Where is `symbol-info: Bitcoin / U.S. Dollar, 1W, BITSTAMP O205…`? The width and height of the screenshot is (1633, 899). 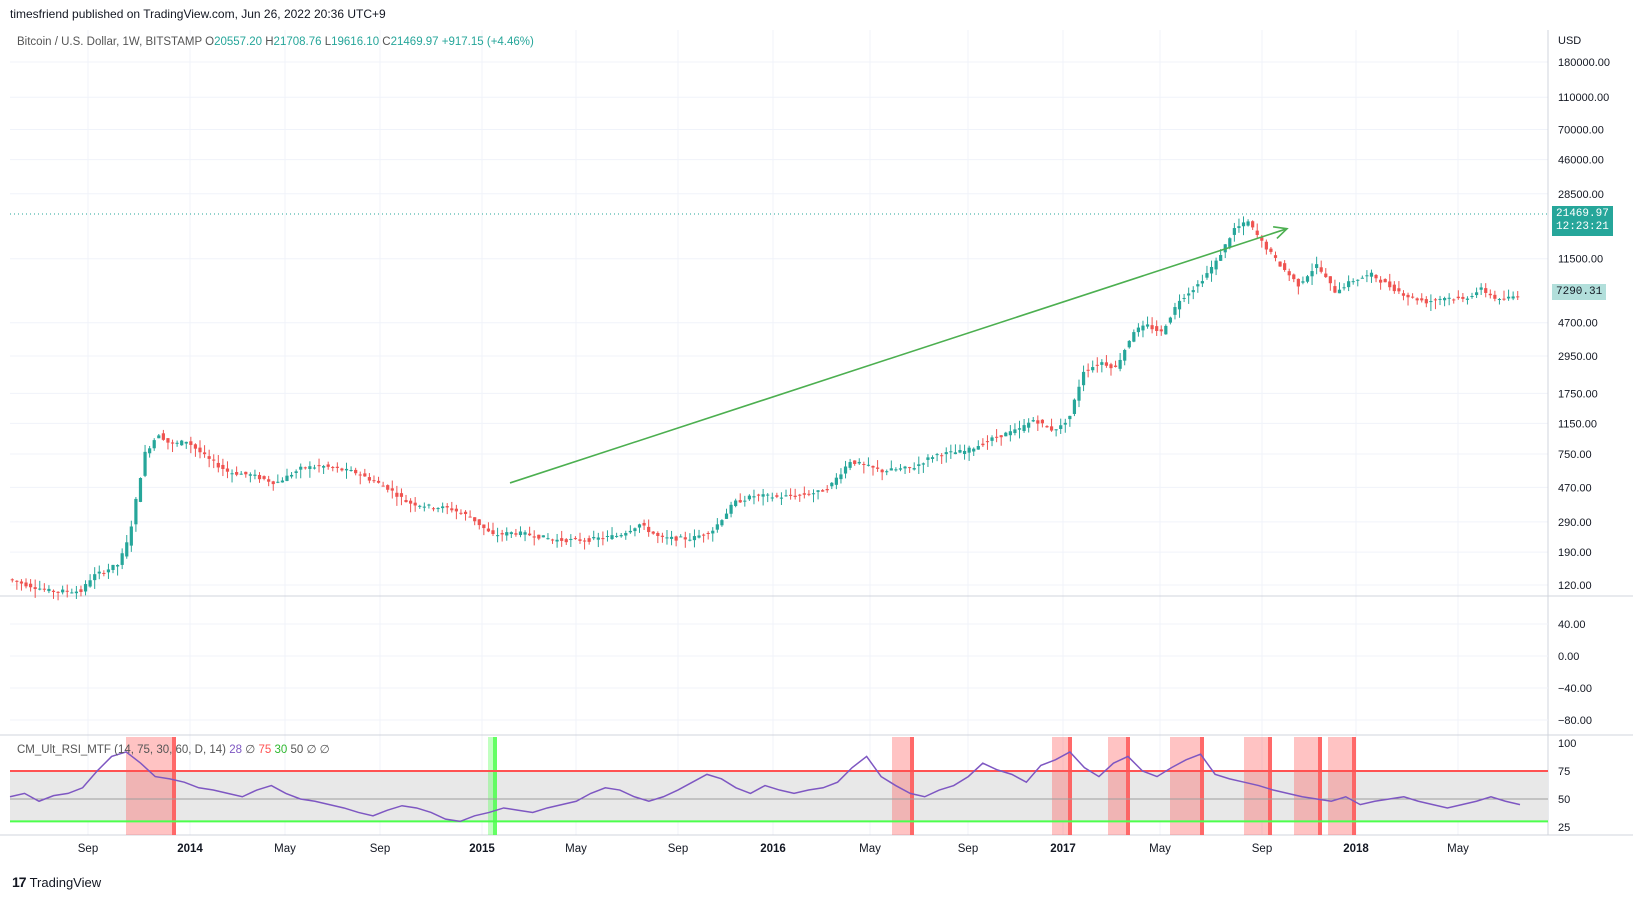
symbol-info: Bitcoin / U.S. Dollar, 1W, BITSTAMP O205… is located at coordinates (275, 42).